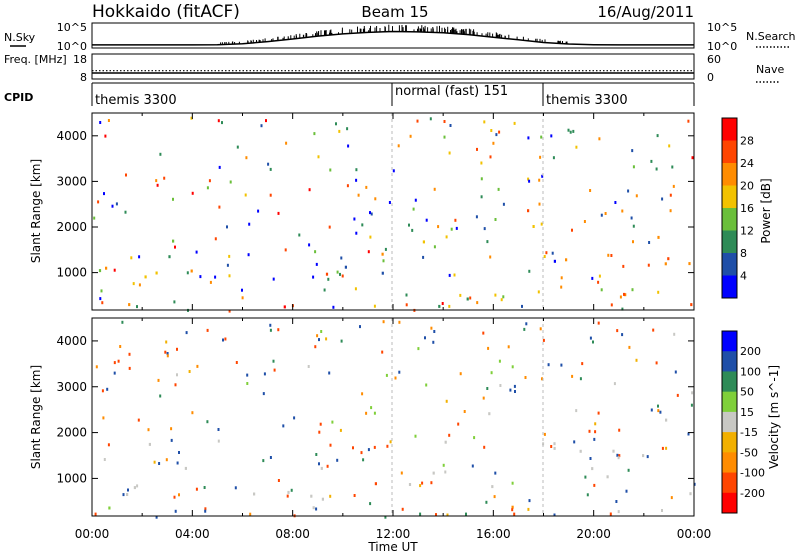  What do you see at coordinates (192, 534) in the screenshot?
I see `x-tick-label: 04:00` at bounding box center [192, 534].